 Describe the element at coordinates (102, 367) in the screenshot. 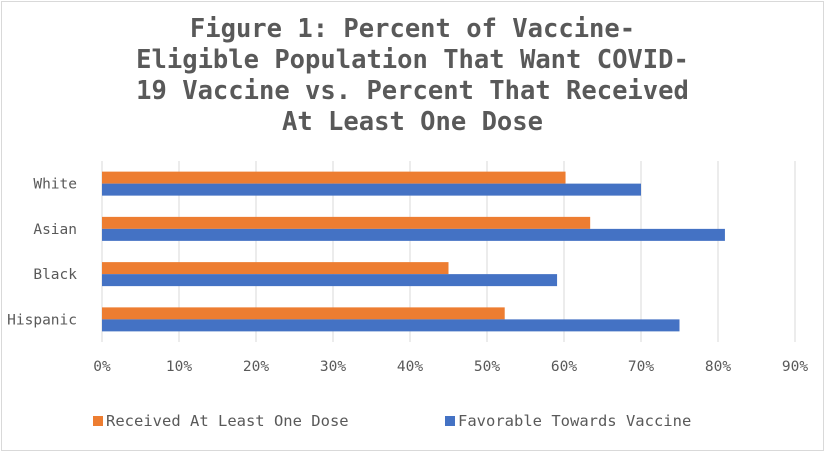

I see `x-tick-label: 0%` at that location.